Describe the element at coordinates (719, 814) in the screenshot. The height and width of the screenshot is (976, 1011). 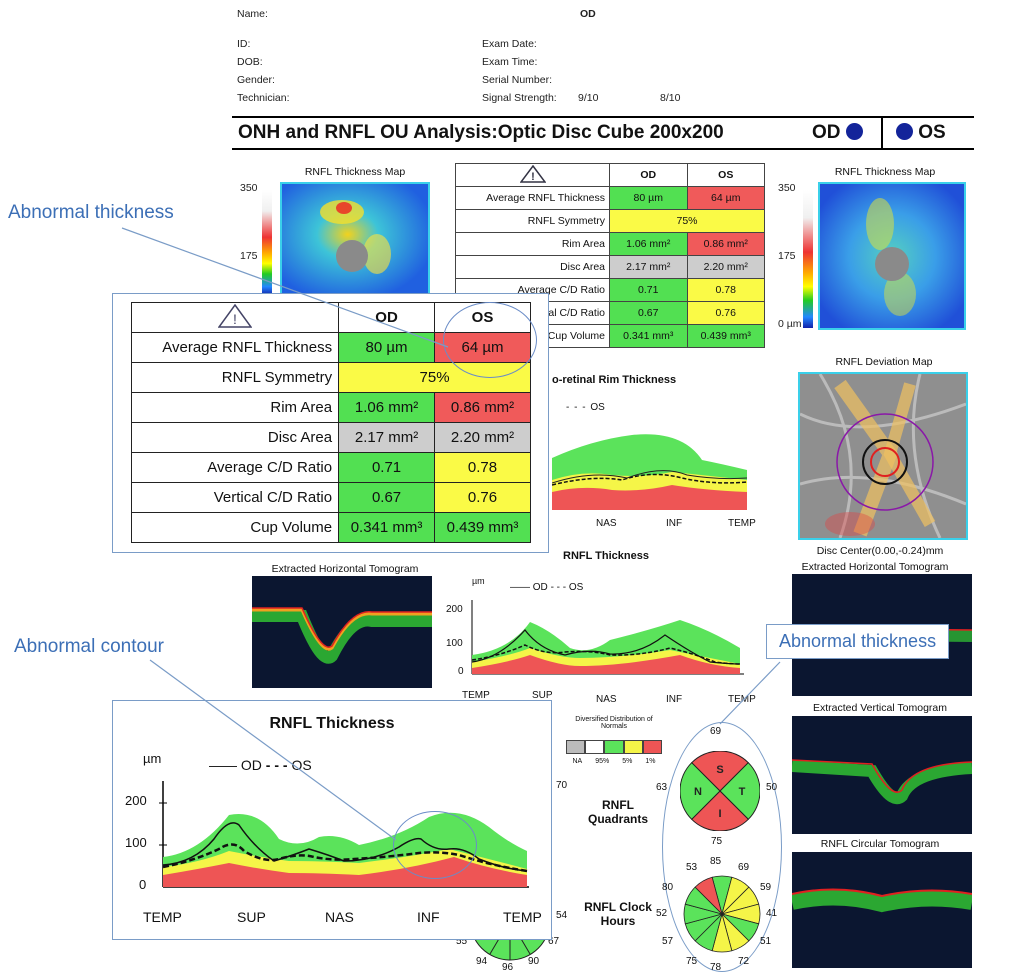
I see `svg-text: I` at that location.